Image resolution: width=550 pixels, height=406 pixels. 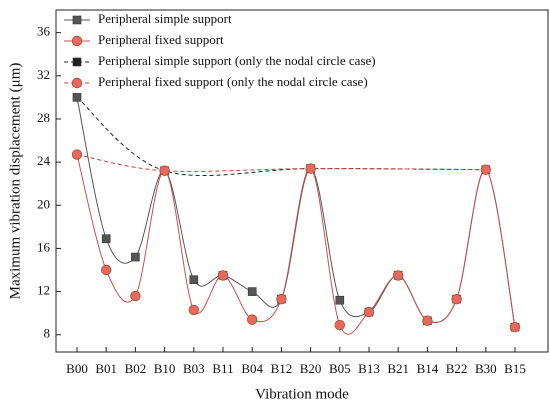 I want to click on x-tick-label: B04, so click(x=252, y=368).